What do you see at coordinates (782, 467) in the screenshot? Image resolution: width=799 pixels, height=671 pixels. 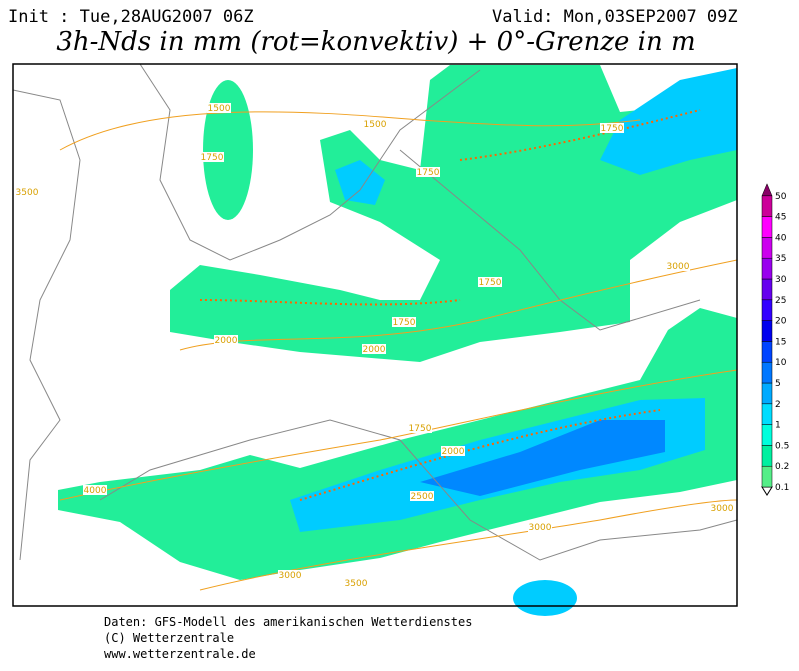 I see `legend-label: 0.2` at bounding box center [782, 467].